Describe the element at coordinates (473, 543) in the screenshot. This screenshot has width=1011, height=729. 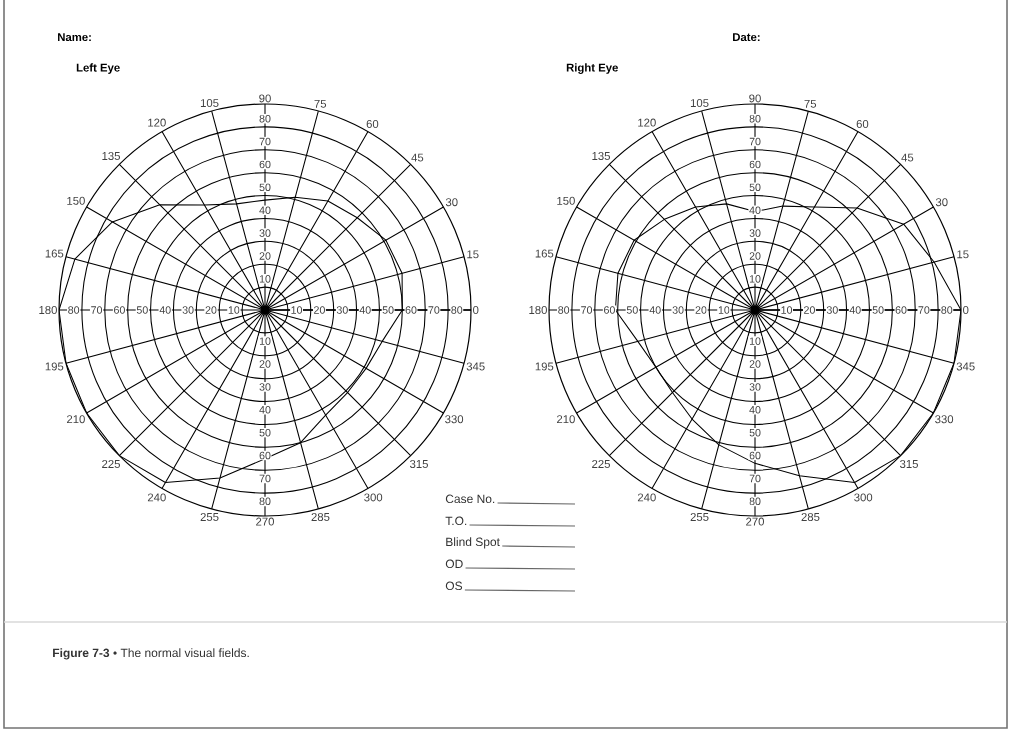
I see `text: Blind Spot` at that location.